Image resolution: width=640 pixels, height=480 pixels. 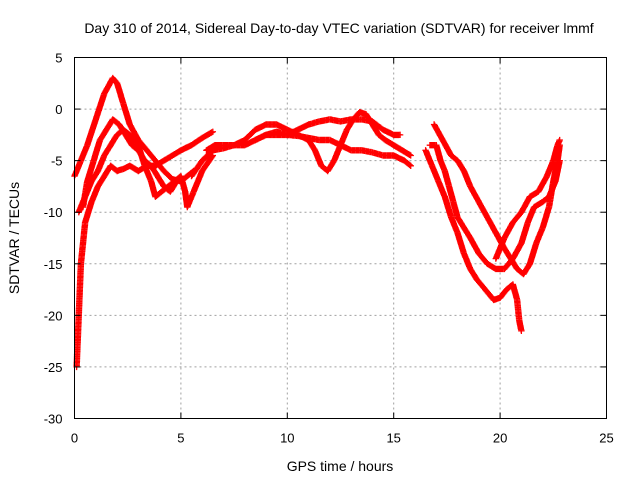 I want to click on x-tick-label: 25, so click(x=606, y=438).